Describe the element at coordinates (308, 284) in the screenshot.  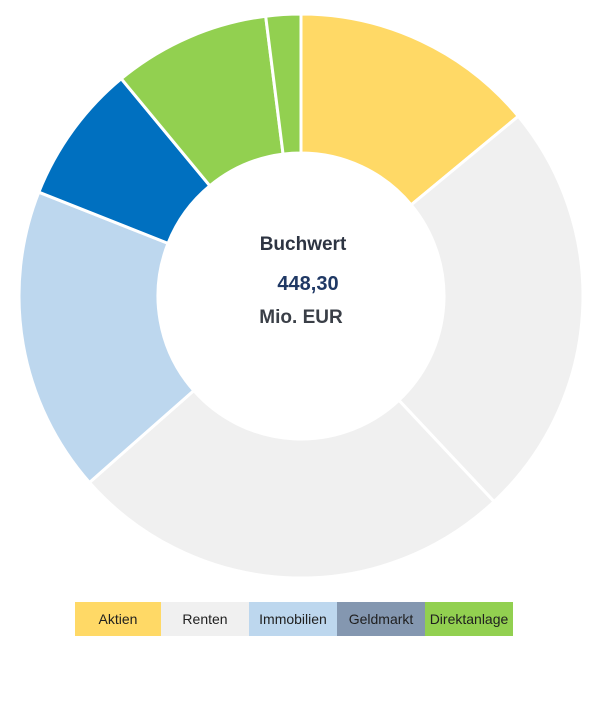
I see `center-value: 448,30` at that location.